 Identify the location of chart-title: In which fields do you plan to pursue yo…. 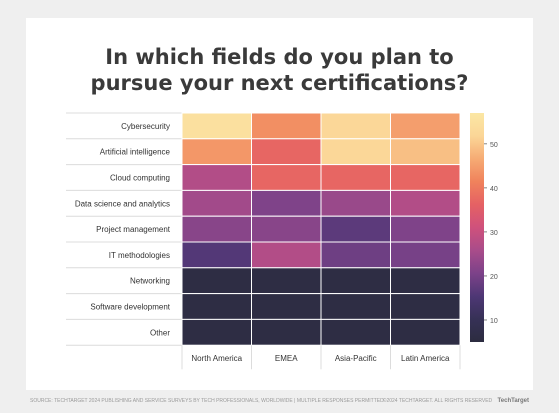
(279, 70).